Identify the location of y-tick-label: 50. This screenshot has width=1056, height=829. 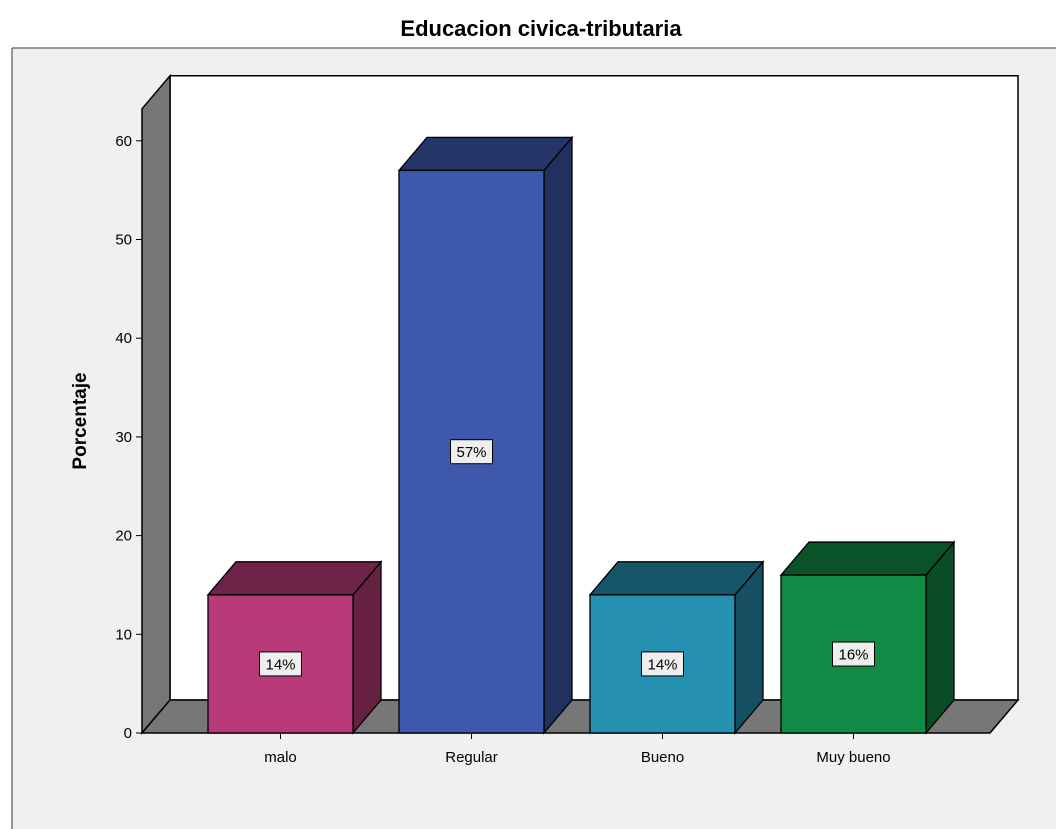
(123, 240).